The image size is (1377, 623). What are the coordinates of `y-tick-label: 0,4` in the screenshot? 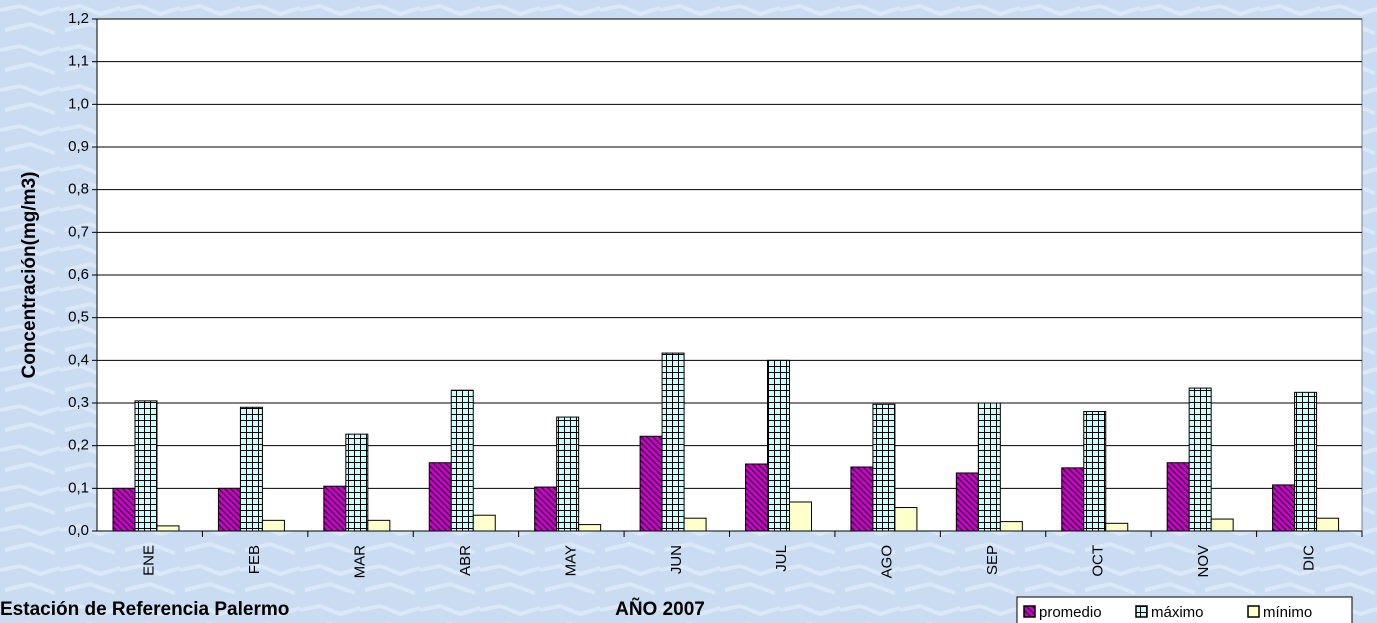 It's located at (78, 359).